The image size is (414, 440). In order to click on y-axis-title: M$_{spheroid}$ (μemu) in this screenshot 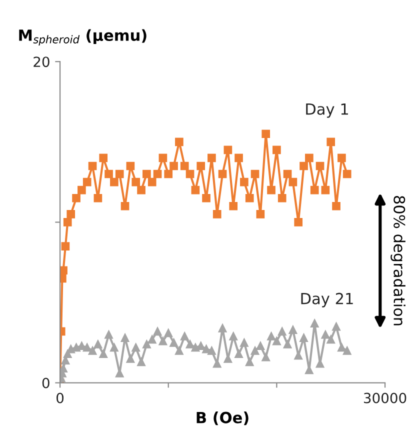, I will do `click(82, 37)`.